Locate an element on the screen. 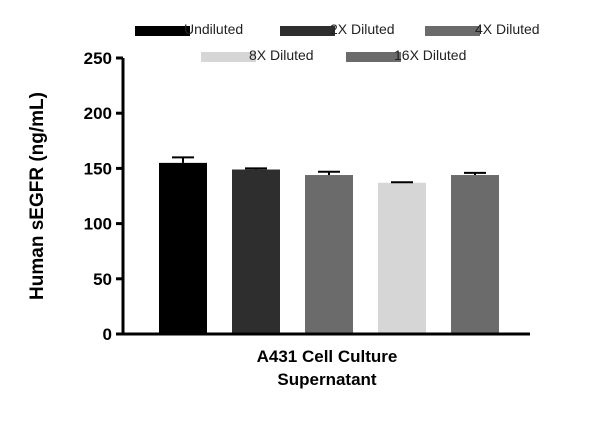 The height and width of the screenshot is (426, 600). bar-2x-diluted is located at coordinates (256, 251).